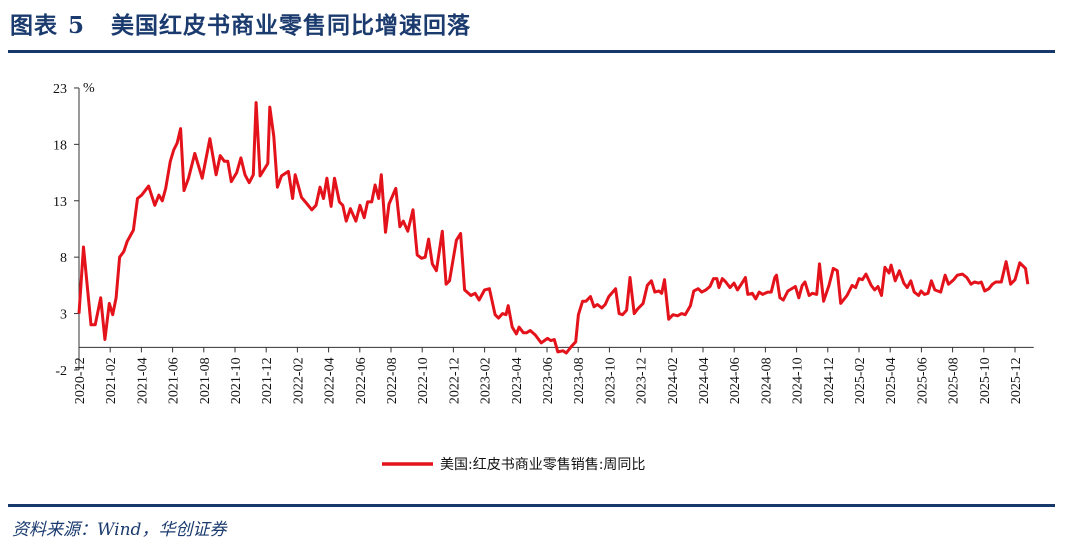 The height and width of the screenshot is (554, 1075). I want to click on footer-divider, so click(531, 505).